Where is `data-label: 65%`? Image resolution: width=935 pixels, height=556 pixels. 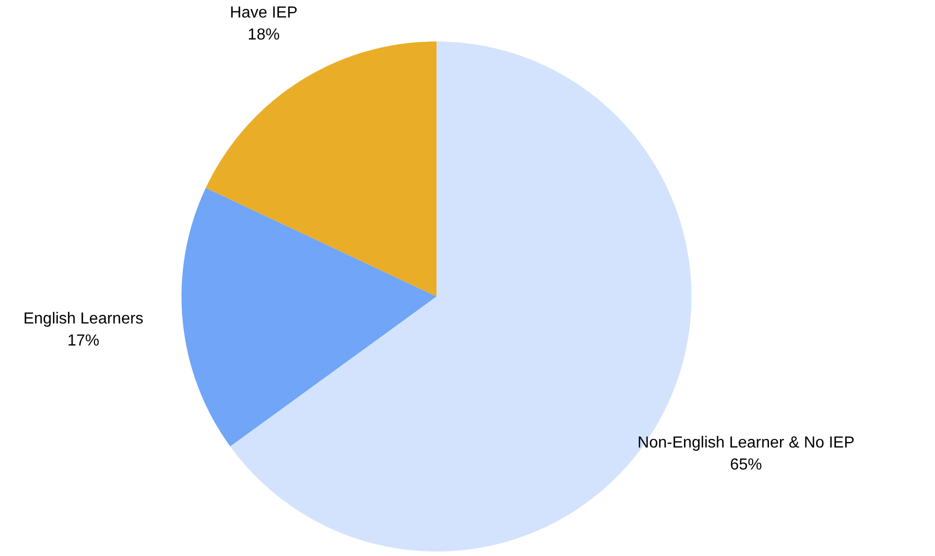 data-label: 65% is located at coordinates (746, 465).